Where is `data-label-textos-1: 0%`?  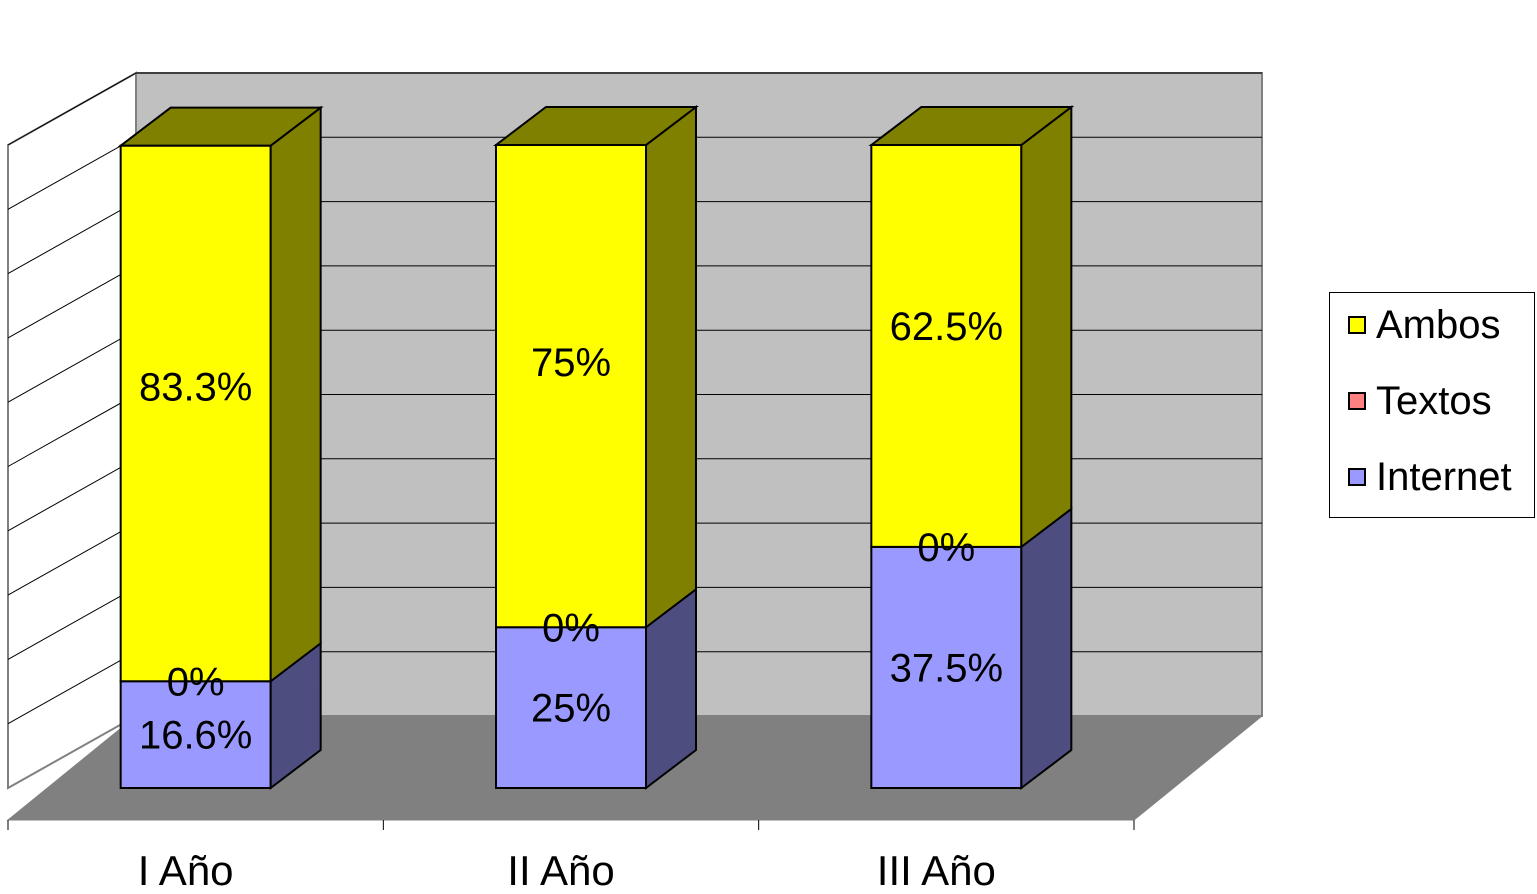
data-label-textos-1: 0% is located at coordinates (196, 682).